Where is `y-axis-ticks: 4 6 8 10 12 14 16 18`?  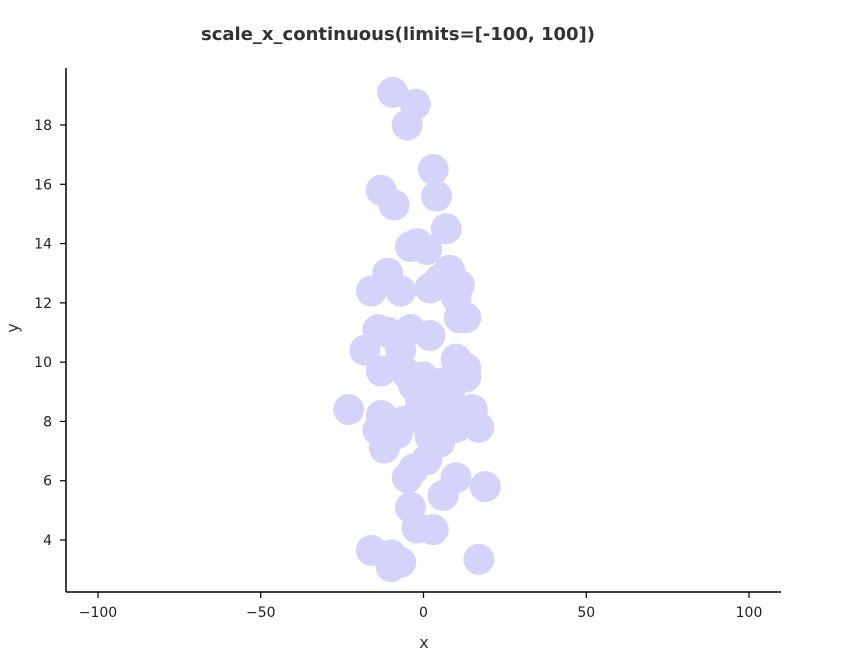
y-axis-ticks: 4 6 8 10 12 14 16 18 is located at coordinates (50, 333).